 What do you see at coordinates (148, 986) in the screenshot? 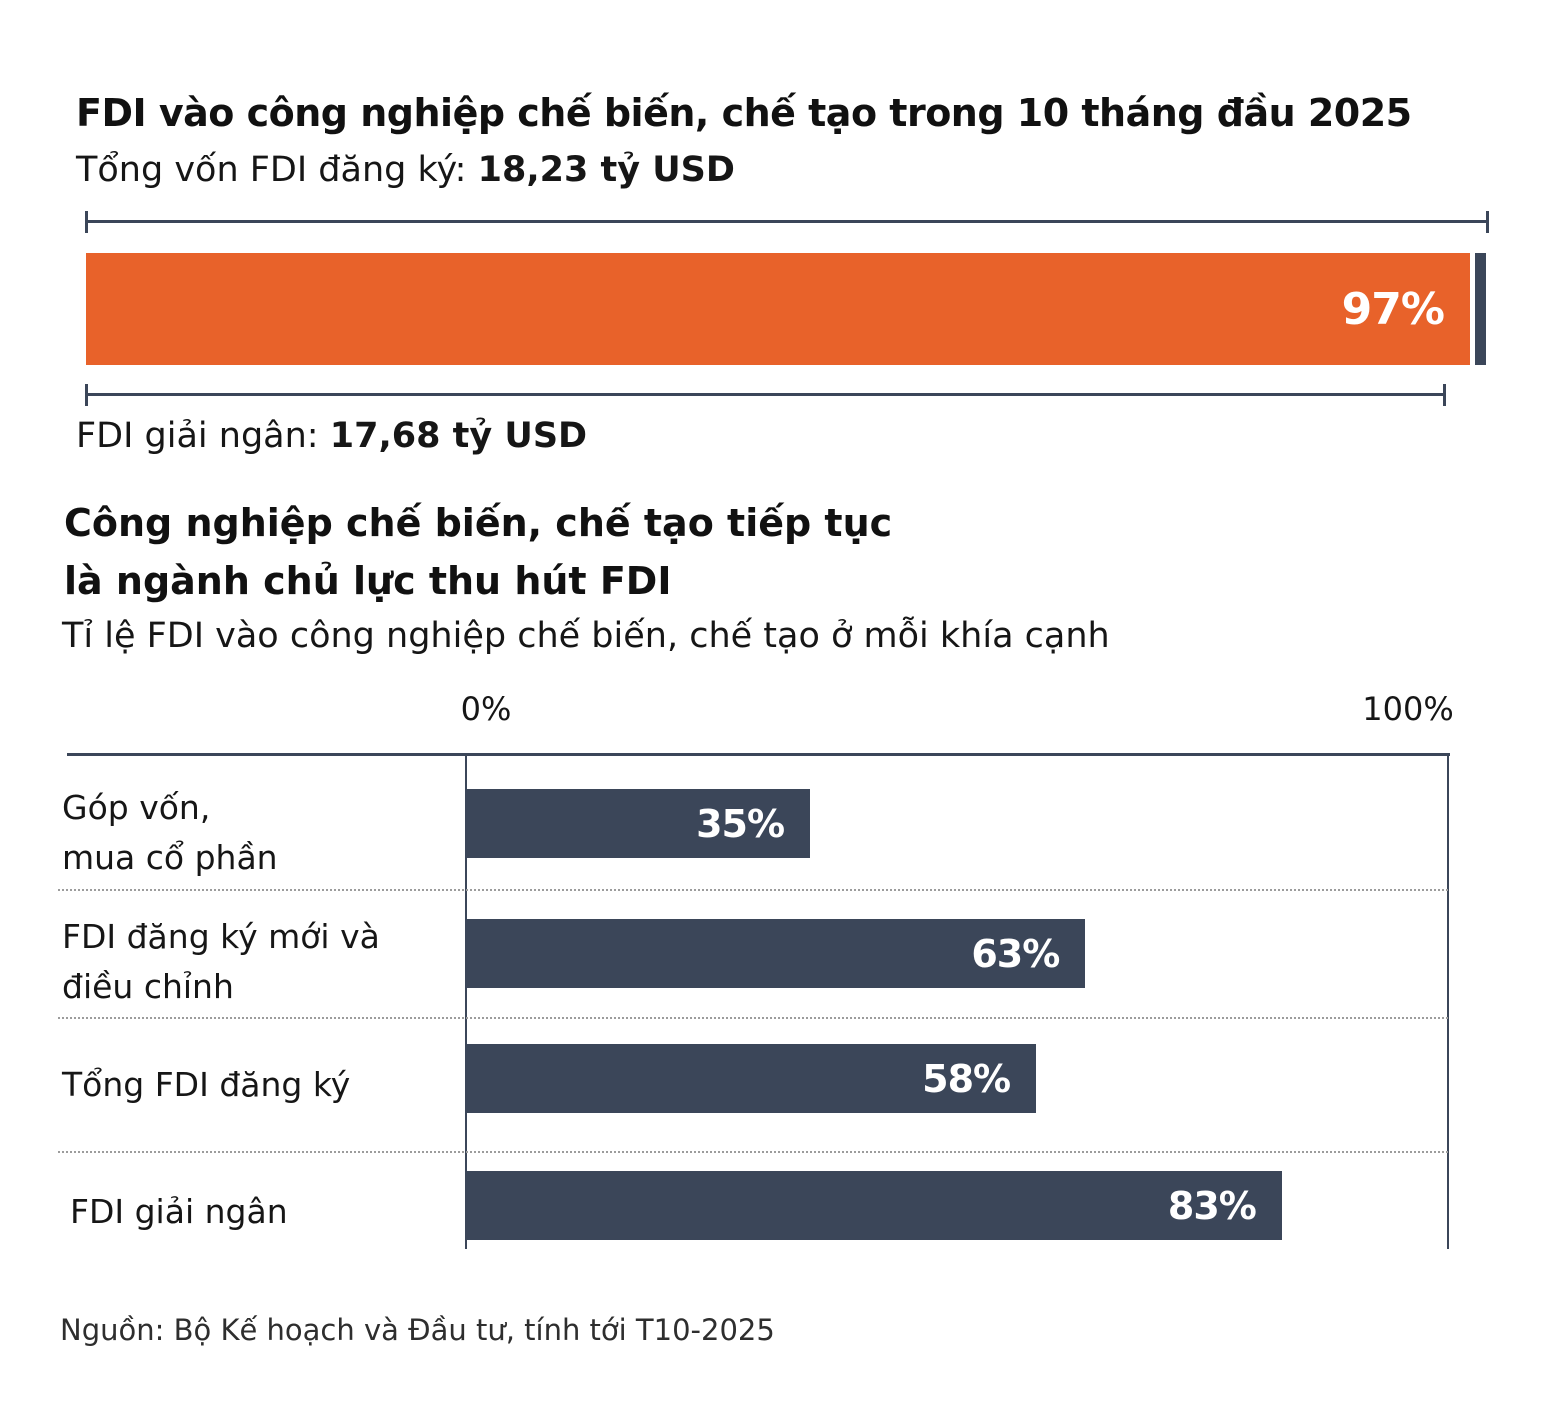
I see `category-label-line: điều chỉnh` at bounding box center [148, 986].